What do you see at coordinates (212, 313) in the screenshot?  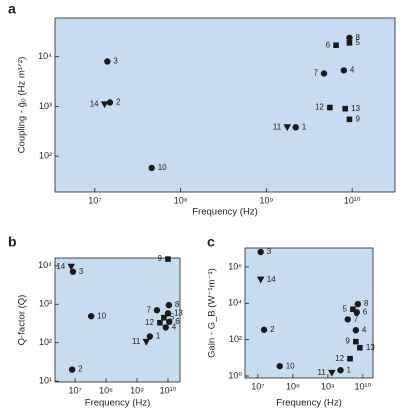 I see `y-axis-label: Gain - G_B (W⁻¹m⁻¹)` at bounding box center [212, 313].